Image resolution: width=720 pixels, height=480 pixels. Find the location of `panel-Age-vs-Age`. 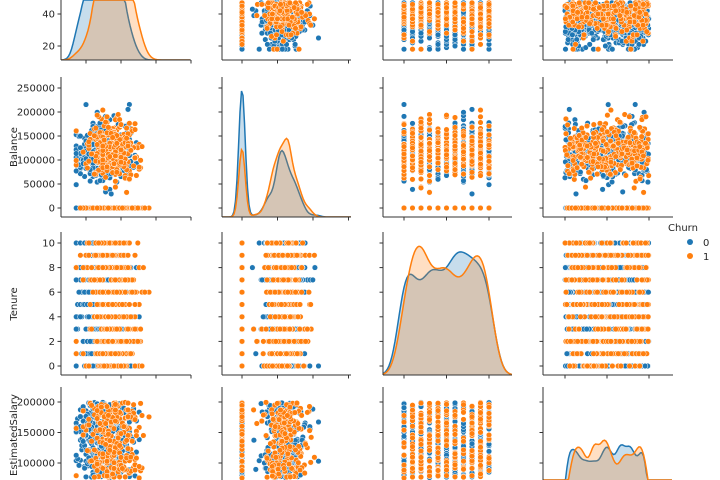

panel-Age-vs-Age is located at coordinates (126, 30).